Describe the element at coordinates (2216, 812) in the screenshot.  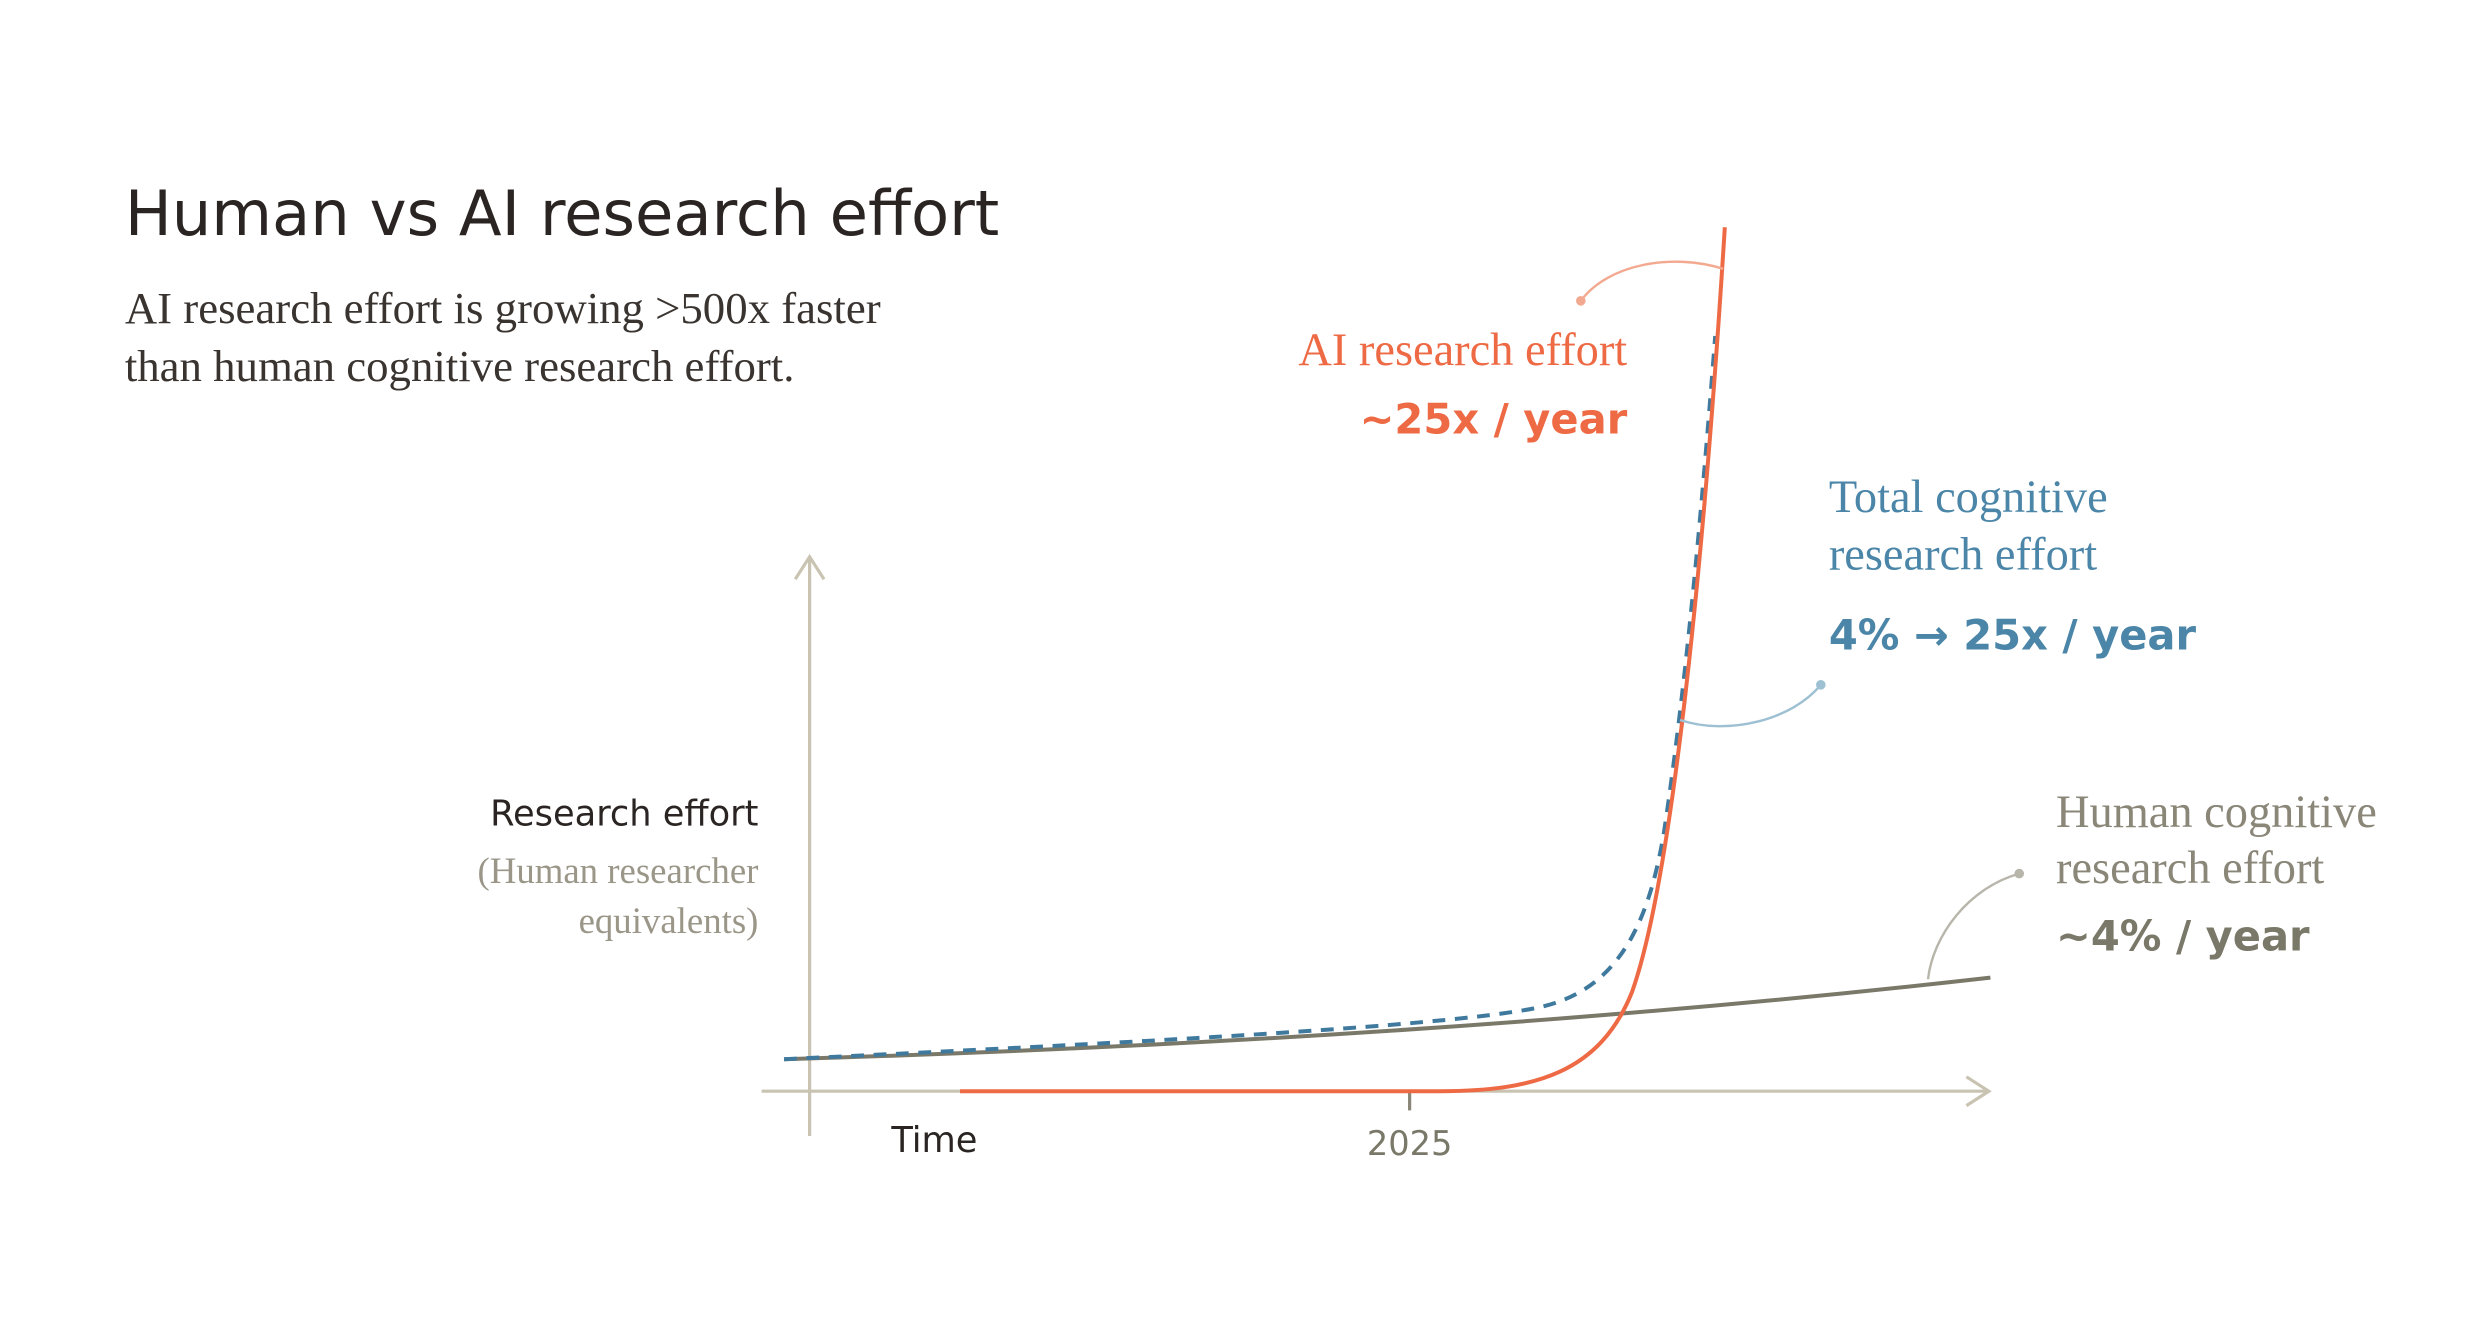
I see `annotation-name: Human cognitive` at that location.